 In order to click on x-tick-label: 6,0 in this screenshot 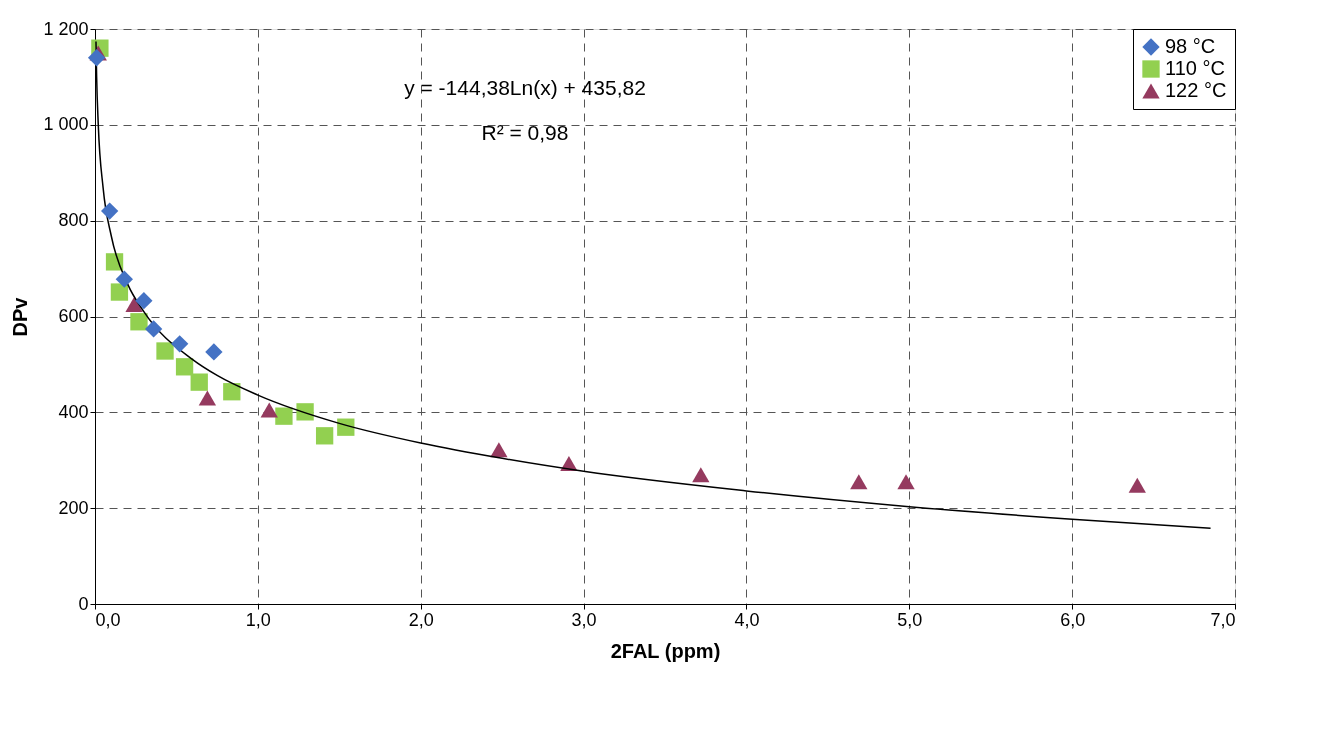, I will do `click(1073, 619)`.